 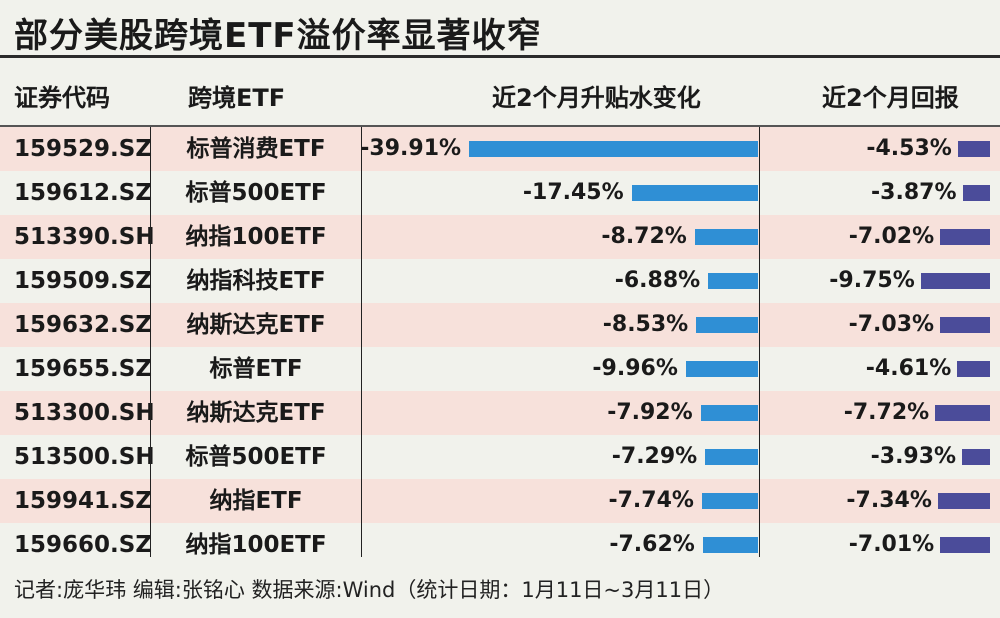 What do you see at coordinates (256, 281) in the screenshot?
I see `etf-name: 纳指科技ETF` at bounding box center [256, 281].